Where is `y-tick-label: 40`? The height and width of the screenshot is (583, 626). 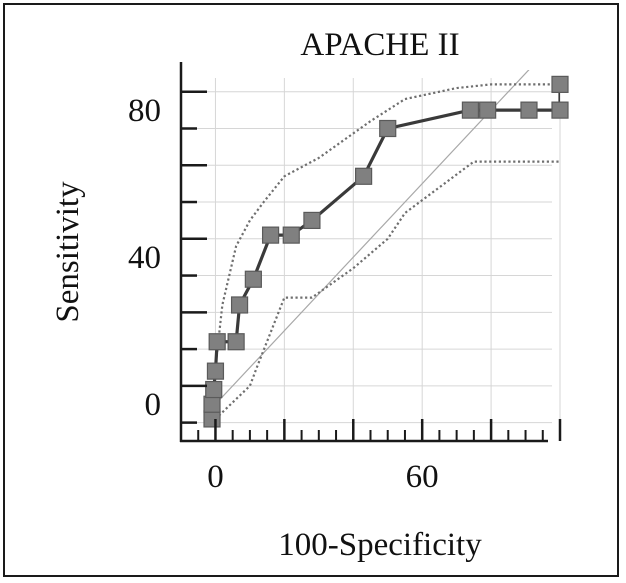 y-tick-label: 40 is located at coordinates (144, 258).